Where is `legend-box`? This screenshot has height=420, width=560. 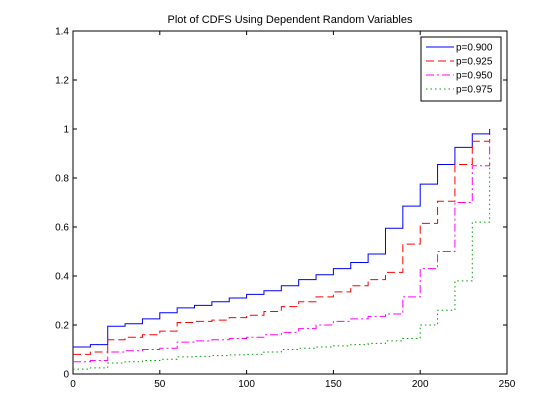
legend-box is located at coordinates (461, 69).